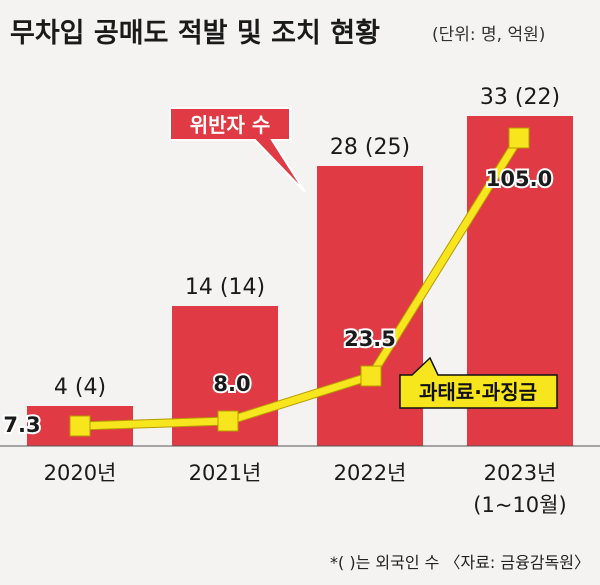 The height and width of the screenshot is (585, 600). I want to click on violators-tag: 위반자 수, so click(237, 150).